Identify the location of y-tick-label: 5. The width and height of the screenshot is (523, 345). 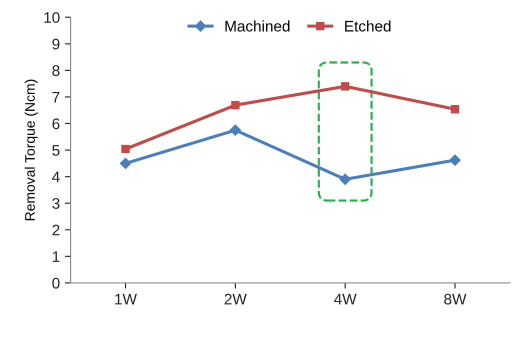
(56, 150).